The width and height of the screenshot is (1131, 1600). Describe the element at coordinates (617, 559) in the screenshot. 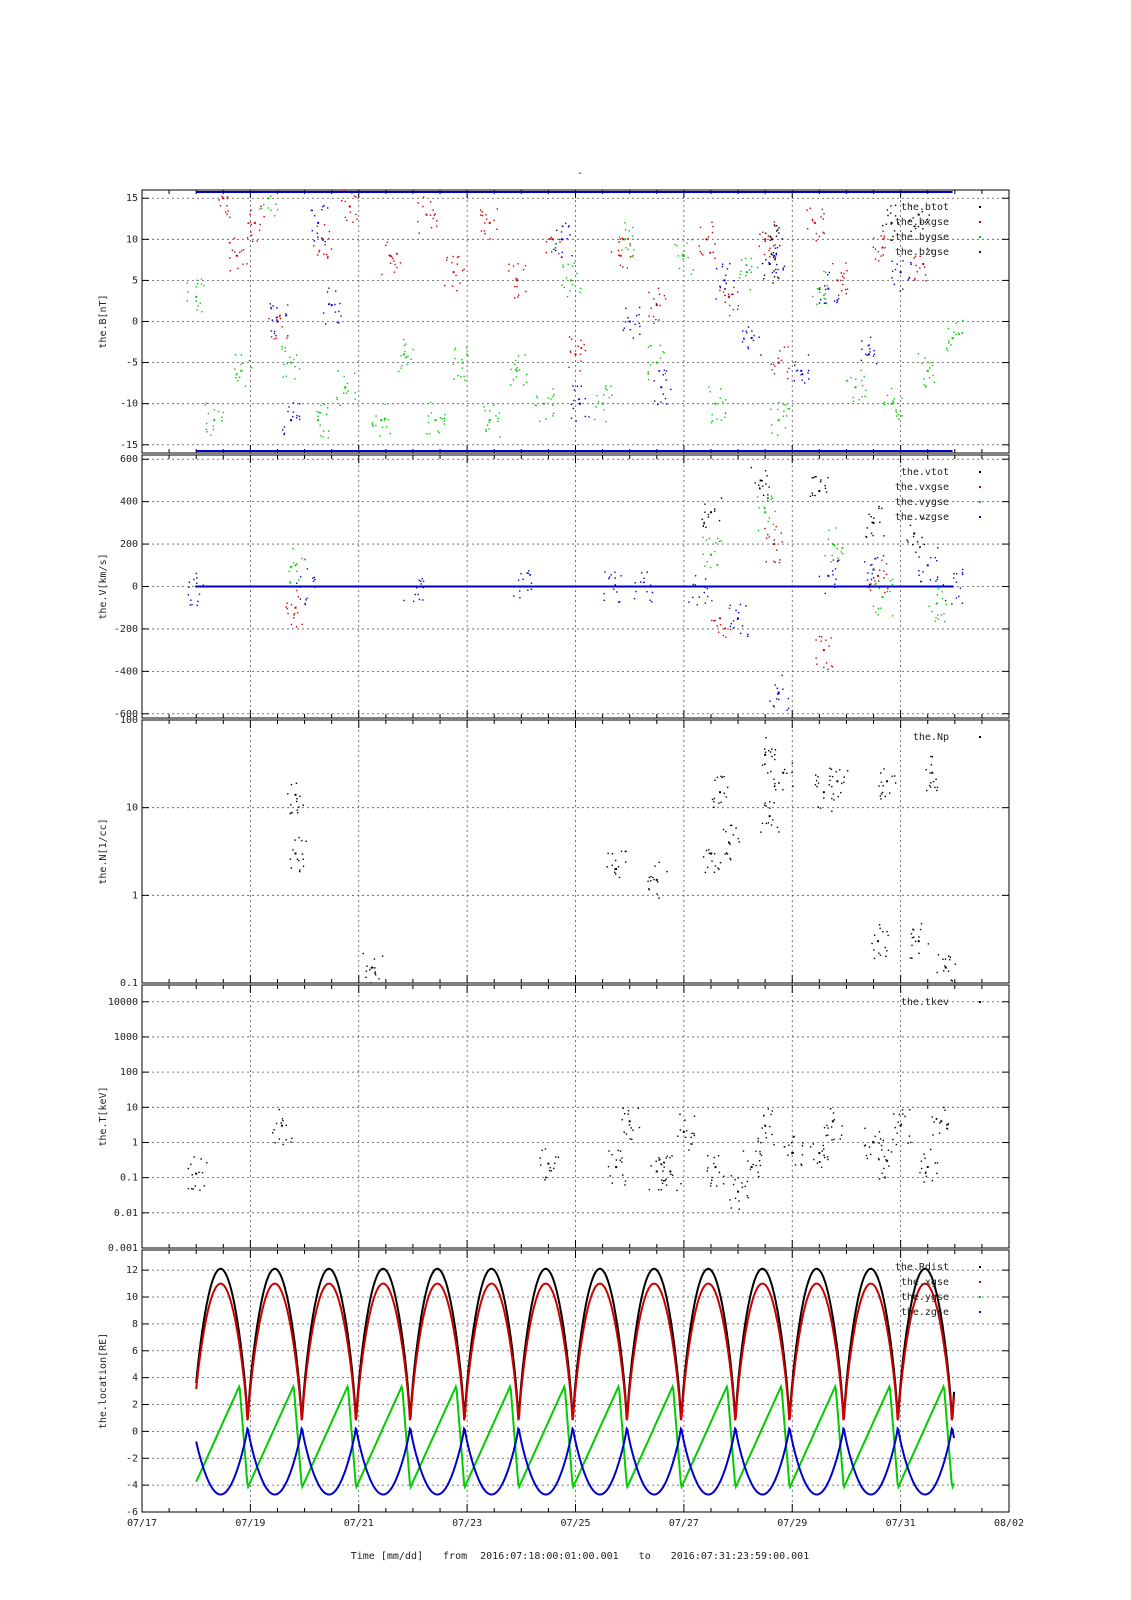

I see `series-the.vygse` at that location.